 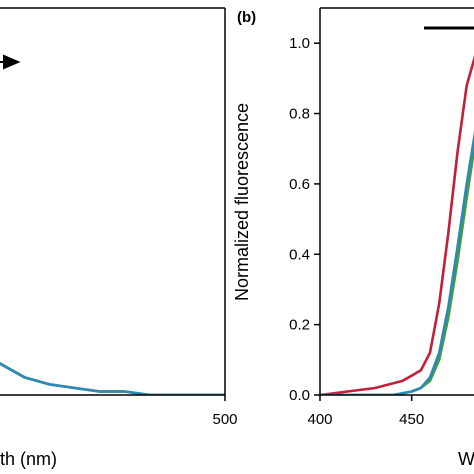 I want to click on b-y-tick-label-5: 1.0, so click(x=299, y=43).